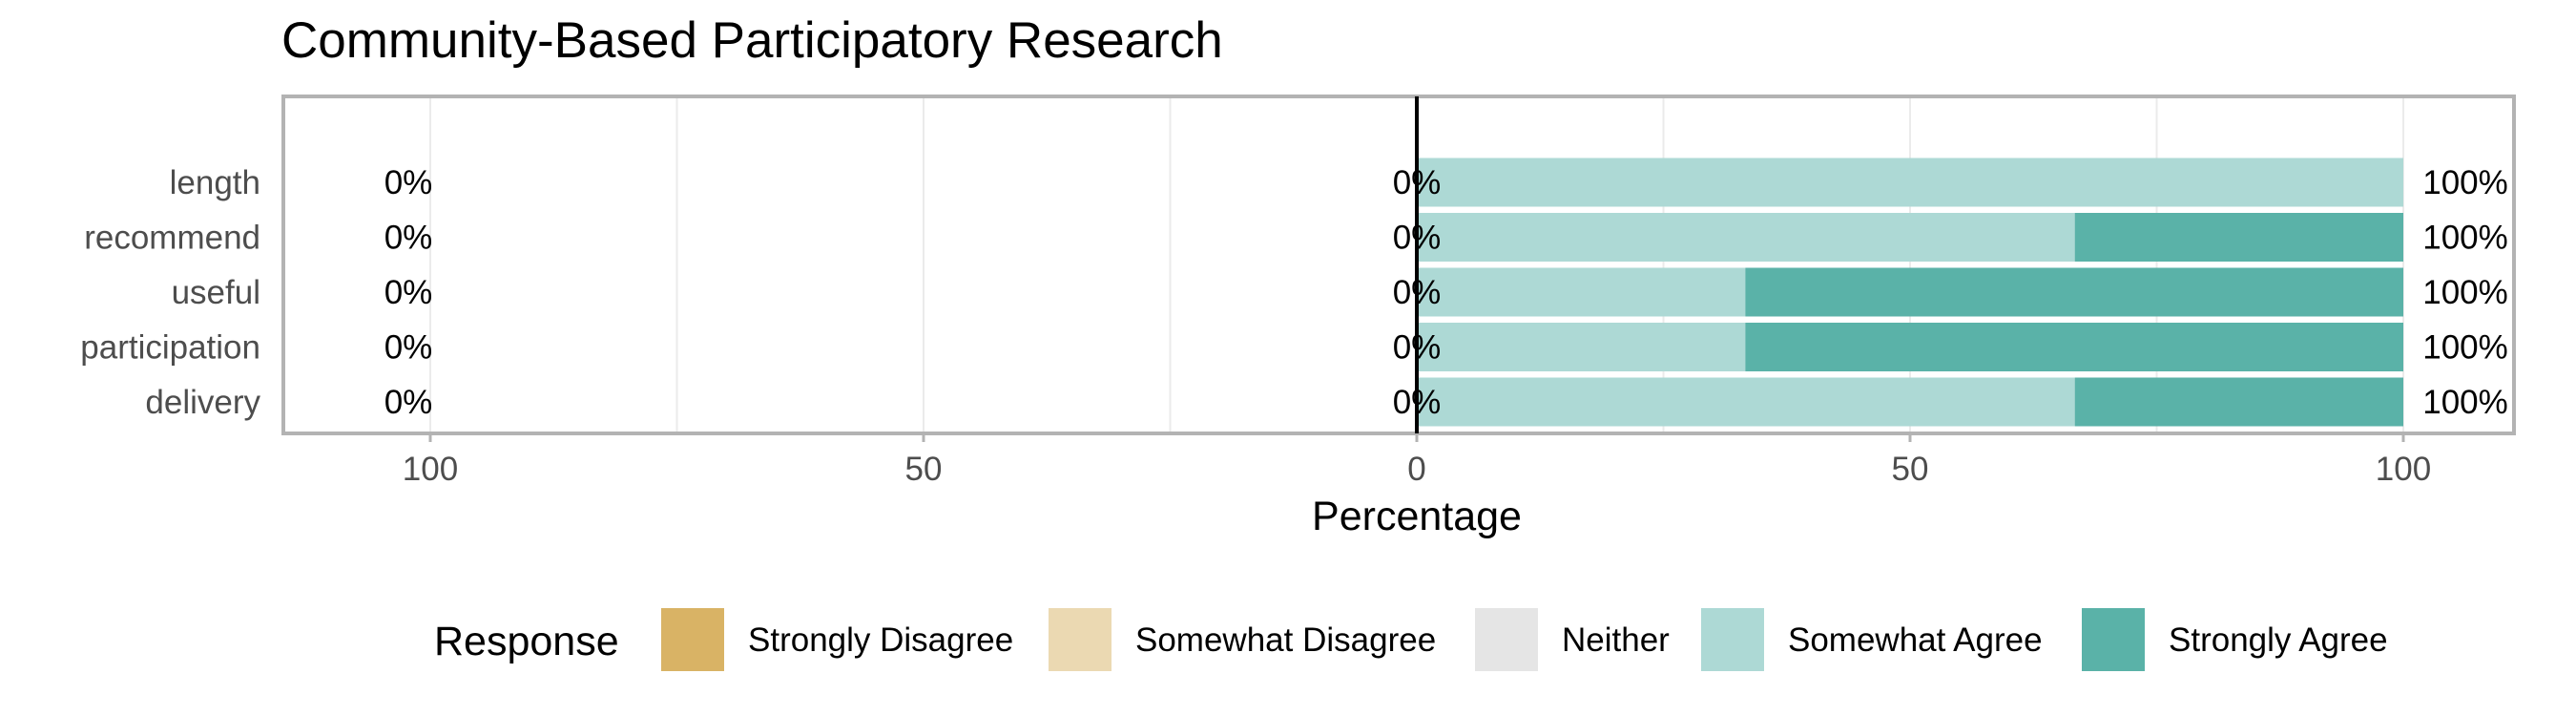 This screenshot has width=2576, height=716. What do you see at coordinates (202, 402) in the screenshot?
I see `category-label: delivery` at bounding box center [202, 402].